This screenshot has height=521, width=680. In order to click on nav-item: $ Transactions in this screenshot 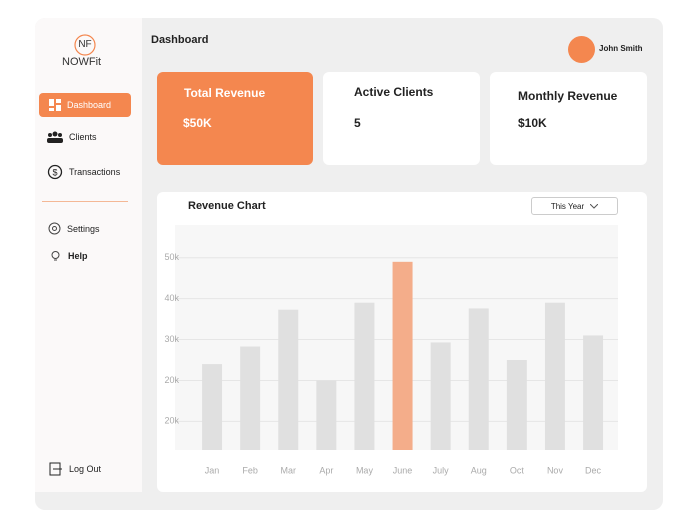, I will do `click(83, 172)`.